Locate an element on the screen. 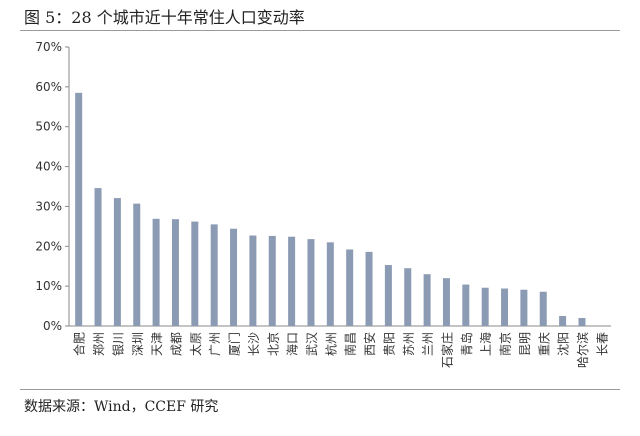  figure-title: 图 5：28 个城市近十年常住人口变动率 is located at coordinates (164, 17).